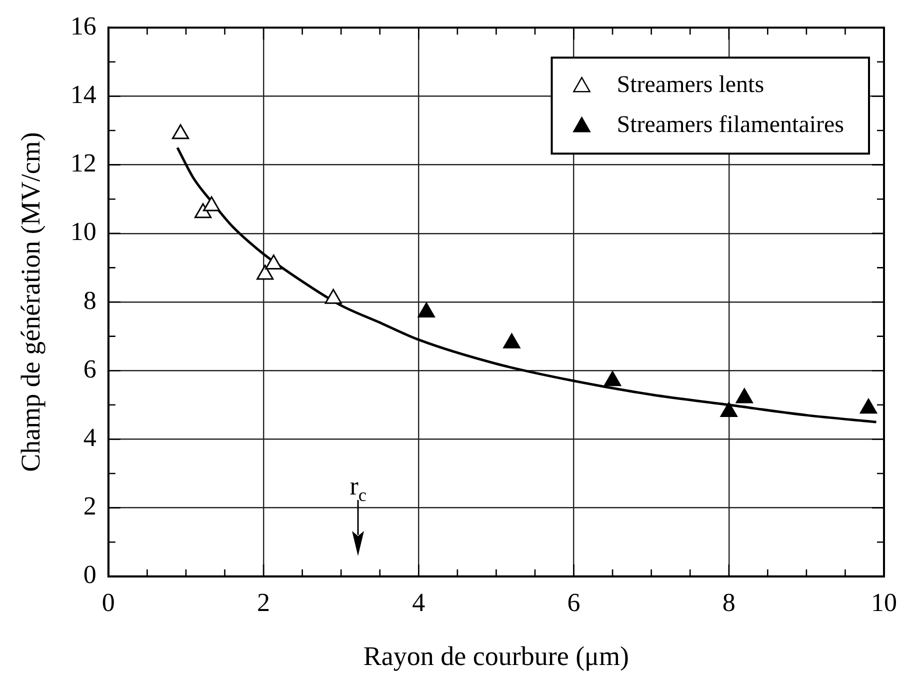  I want to click on x-tick-label: 8, so click(729, 602).